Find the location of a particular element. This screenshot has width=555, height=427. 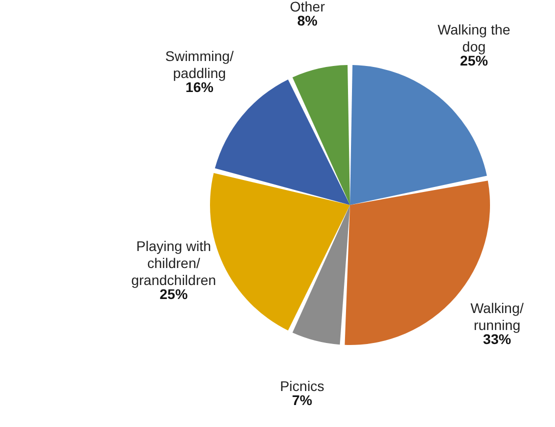

data-label: 25% is located at coordinates (174, 294).